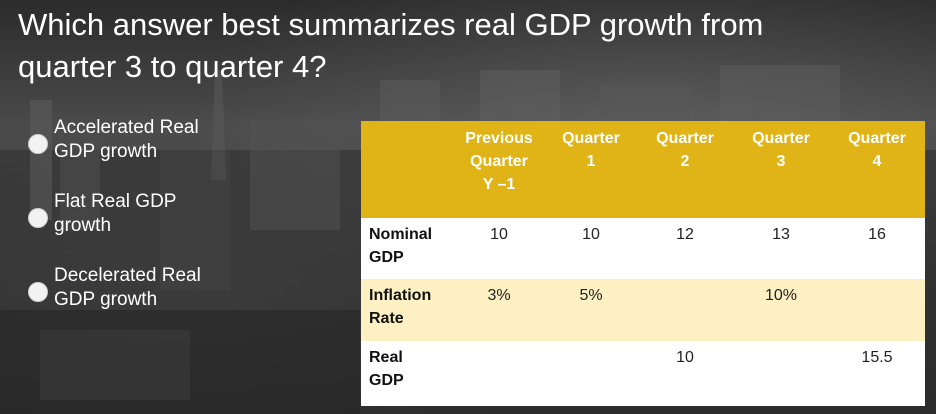  I want to click on option-label-line-1: Accelerated Real, so click(126, 127).